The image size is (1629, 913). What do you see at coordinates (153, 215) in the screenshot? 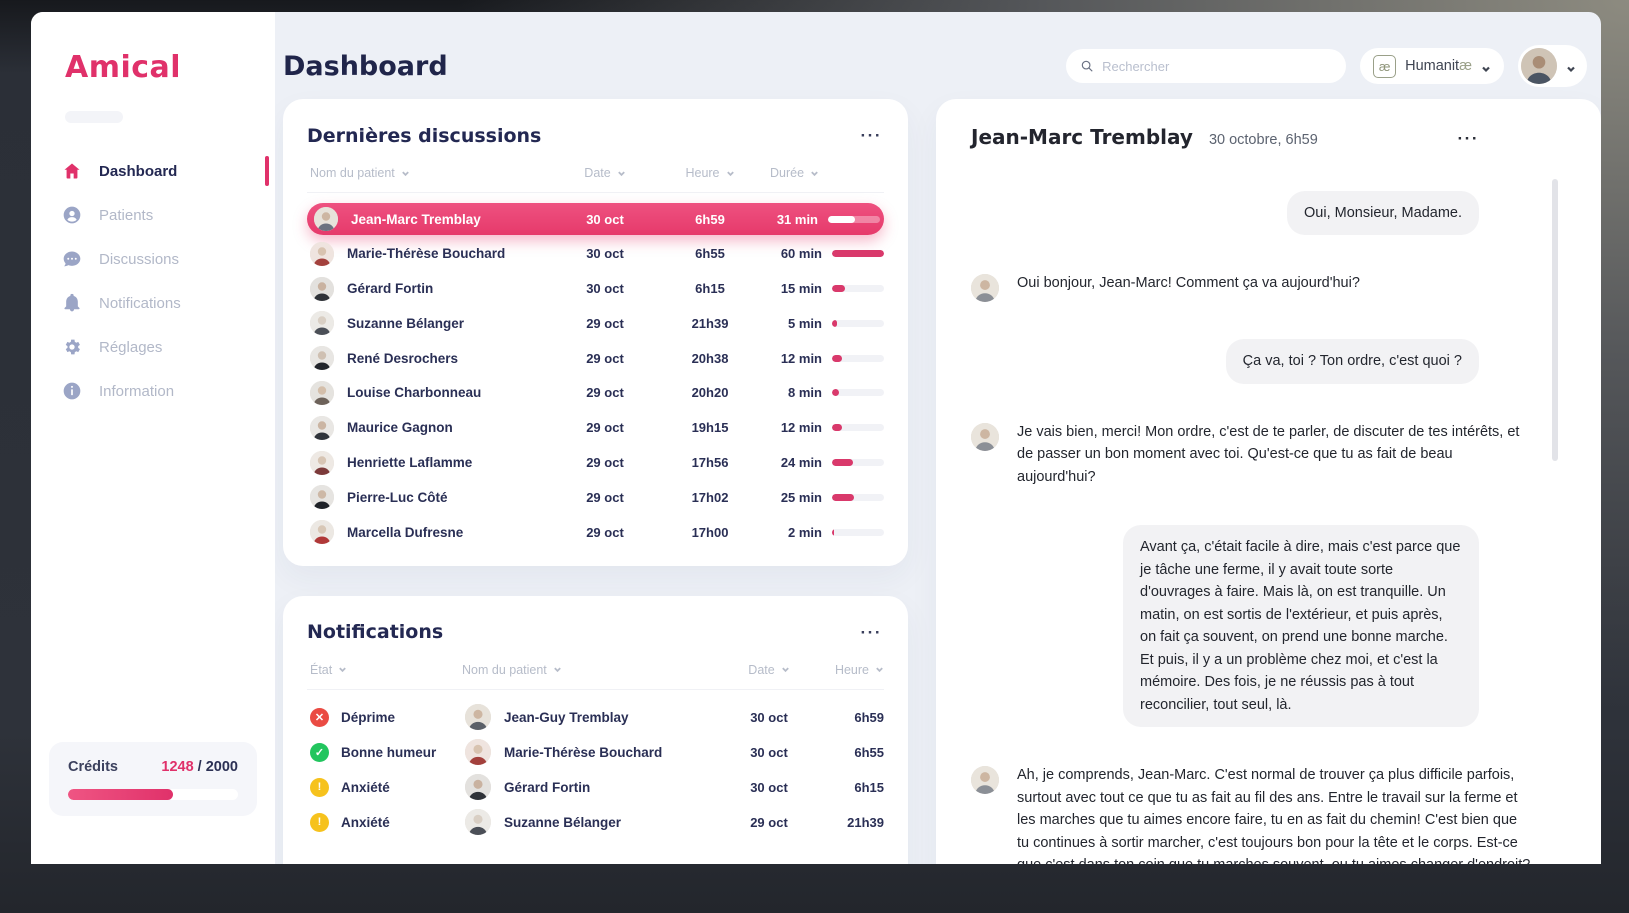
I see `sidebar-item-patients: Patients` at bounding box center [153, 215].